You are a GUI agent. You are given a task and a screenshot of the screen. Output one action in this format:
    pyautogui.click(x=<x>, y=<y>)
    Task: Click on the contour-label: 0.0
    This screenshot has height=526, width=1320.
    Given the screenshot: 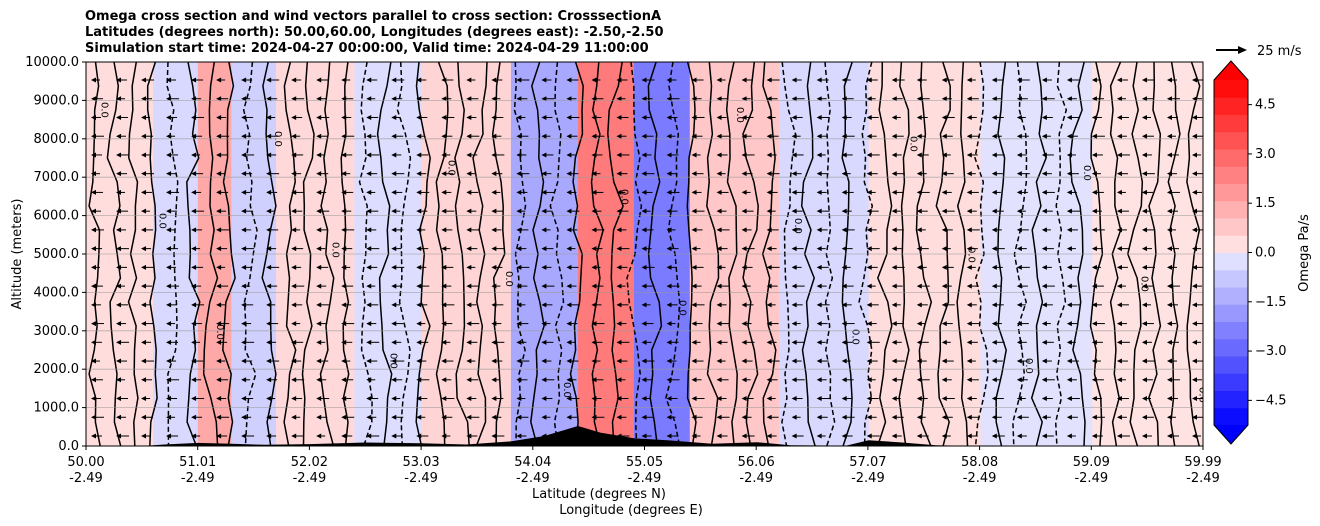 What is the action you would take?
    pyautogui.click(x=739, y=115)
    